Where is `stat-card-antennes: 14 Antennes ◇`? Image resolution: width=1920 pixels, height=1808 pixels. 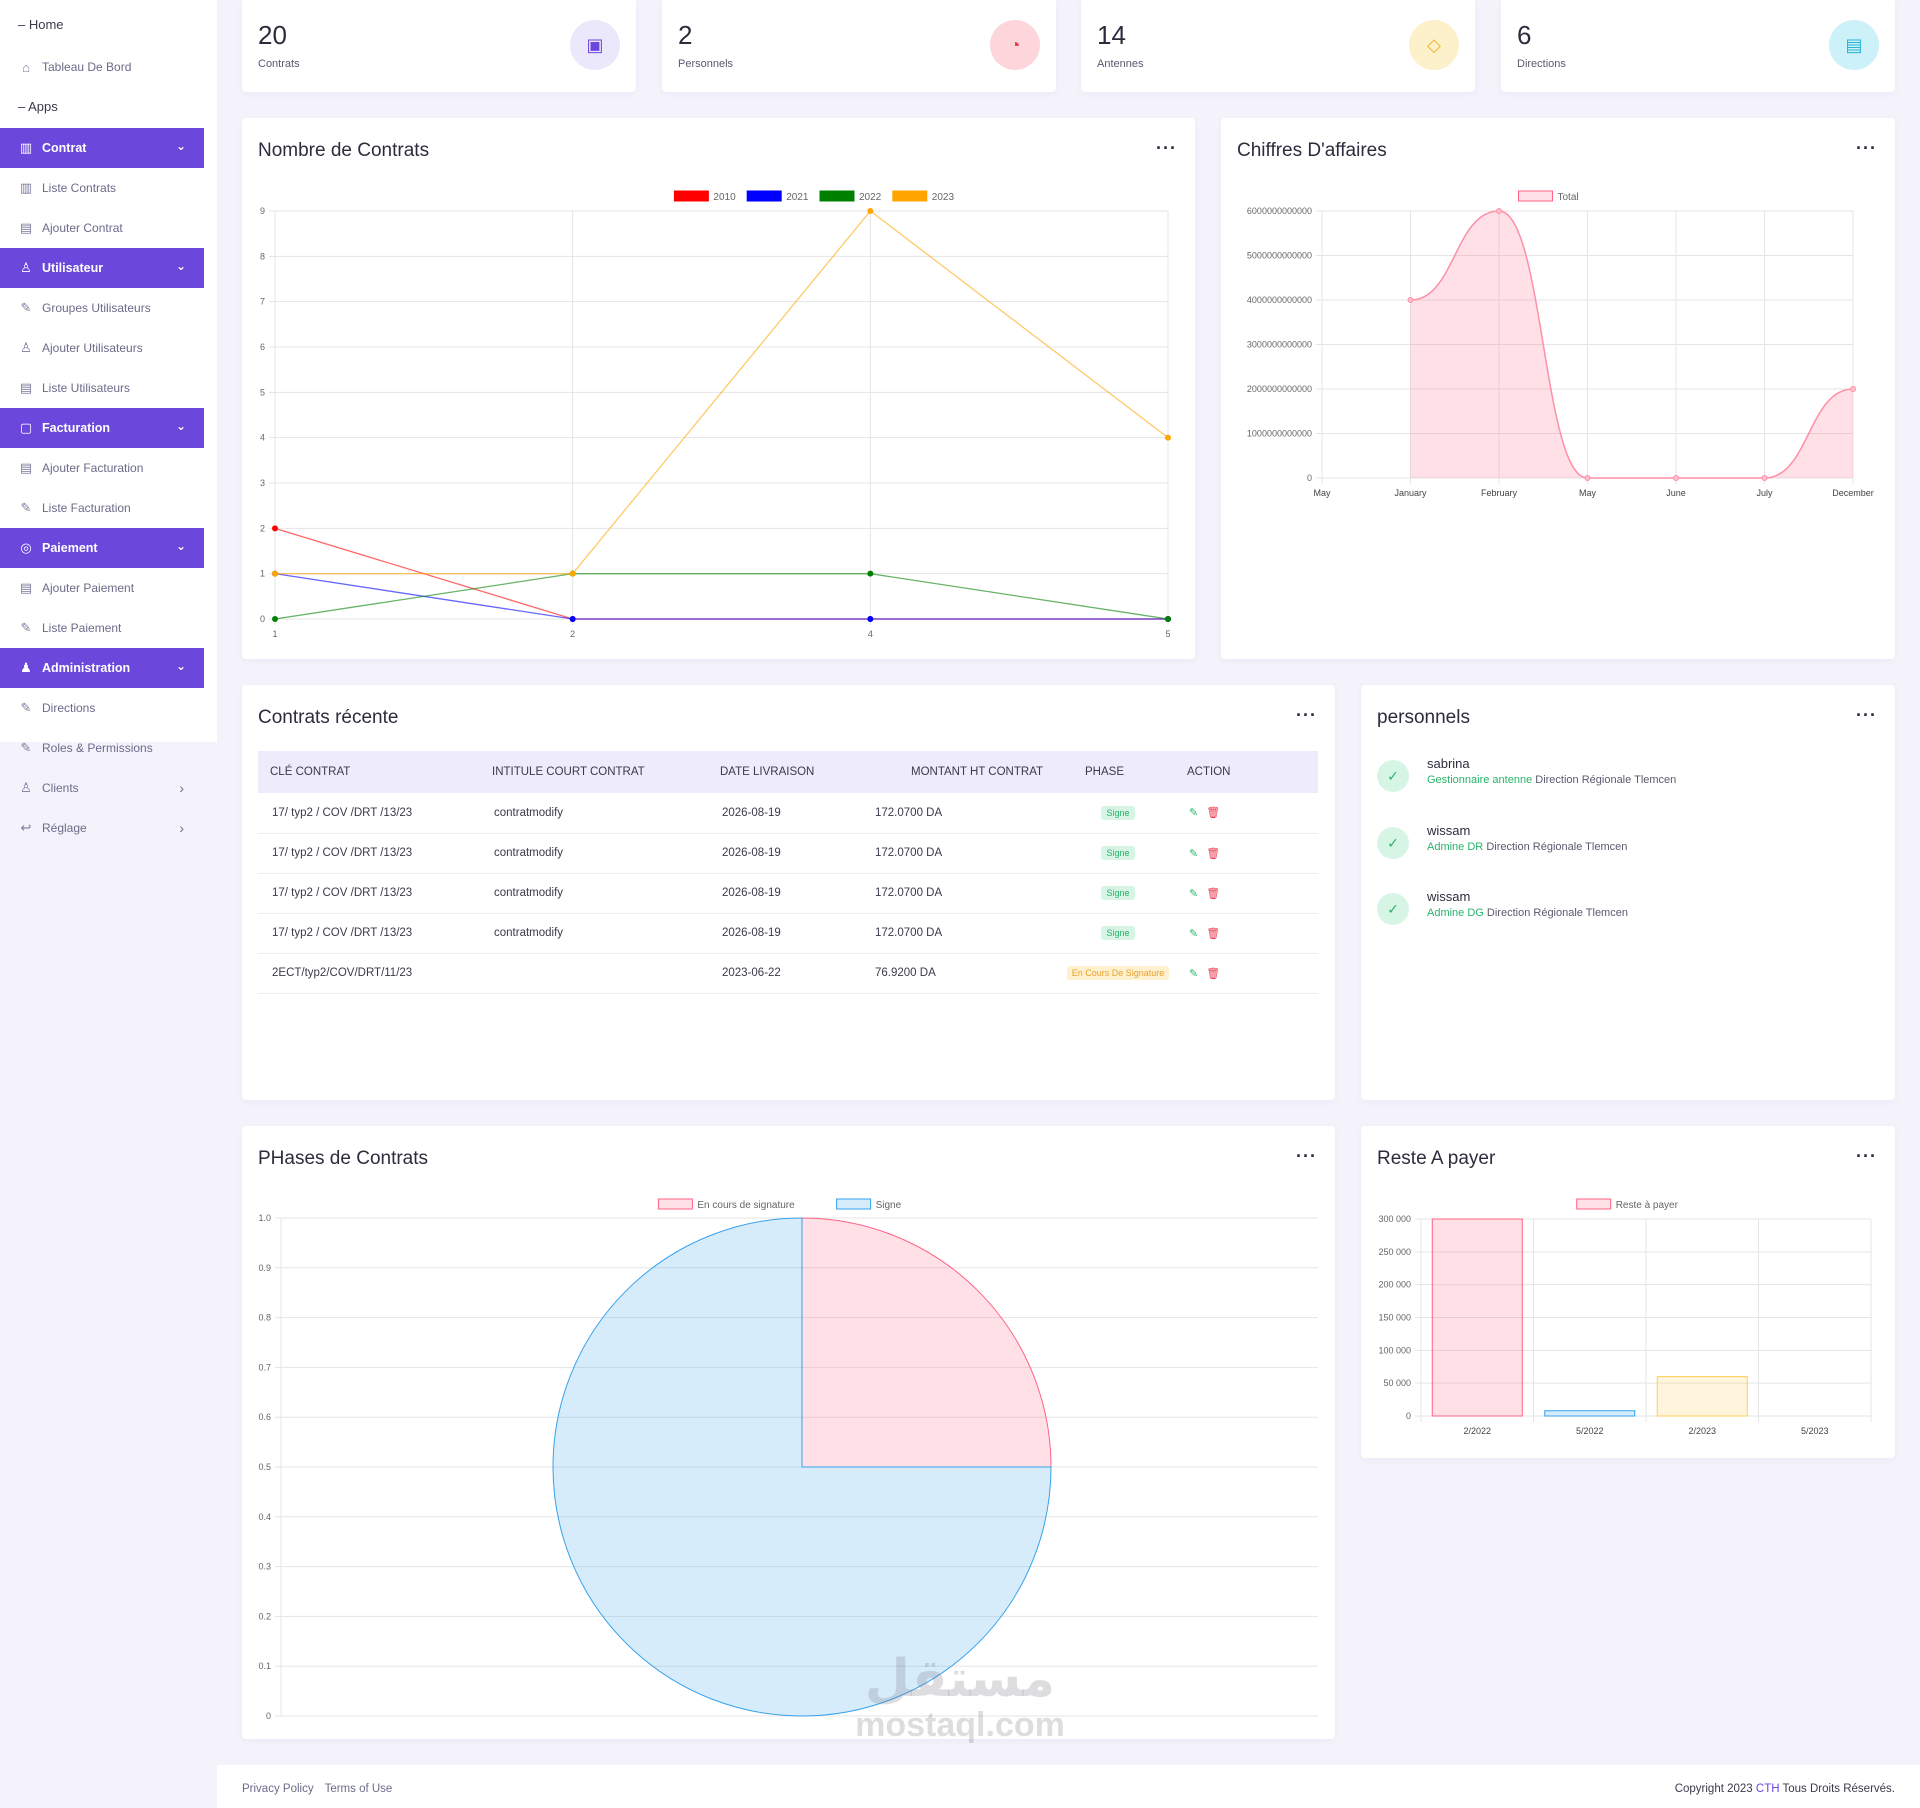 stat-card-antennes: 14 Antennes ◇ is located at coordinates (1278, 46).